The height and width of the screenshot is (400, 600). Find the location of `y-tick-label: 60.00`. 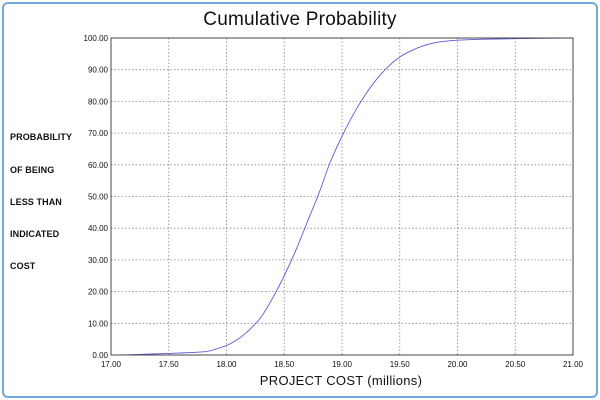

y-tick-label: 60.00 is located at coordinates (98, 165).